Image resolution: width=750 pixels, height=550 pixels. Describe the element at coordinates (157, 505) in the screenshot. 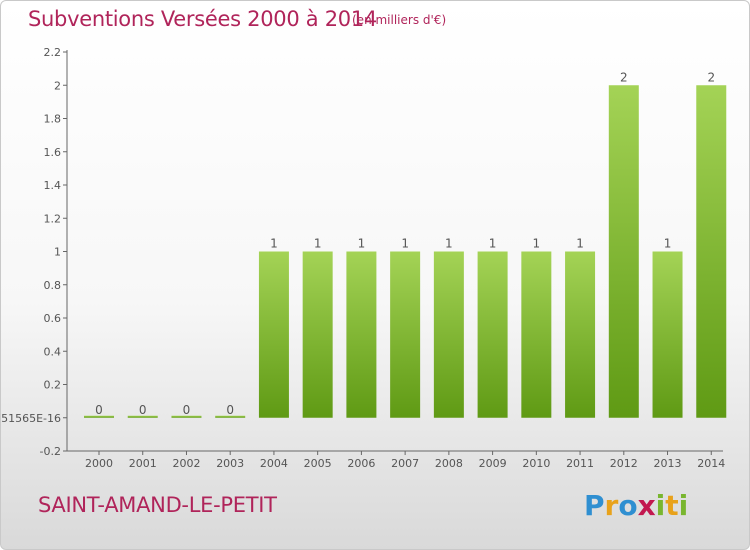

I see `commune-name: SAINT-AMAND-LE-PETIT` at that location.